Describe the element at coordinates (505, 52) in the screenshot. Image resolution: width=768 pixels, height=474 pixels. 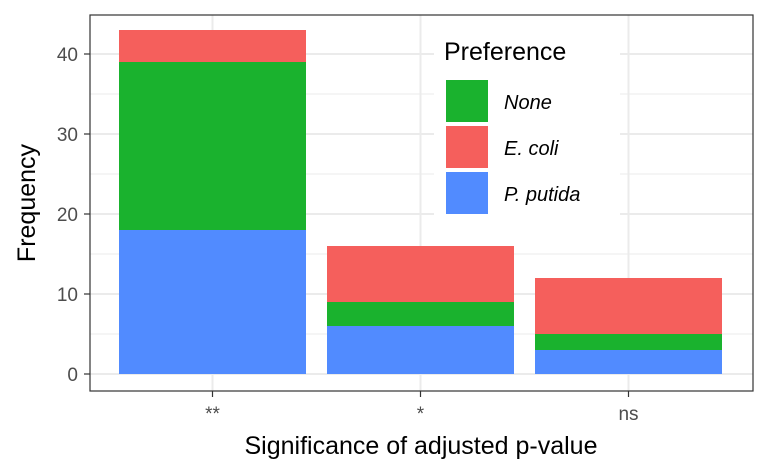
I see `legend-title: Preference` at that location.